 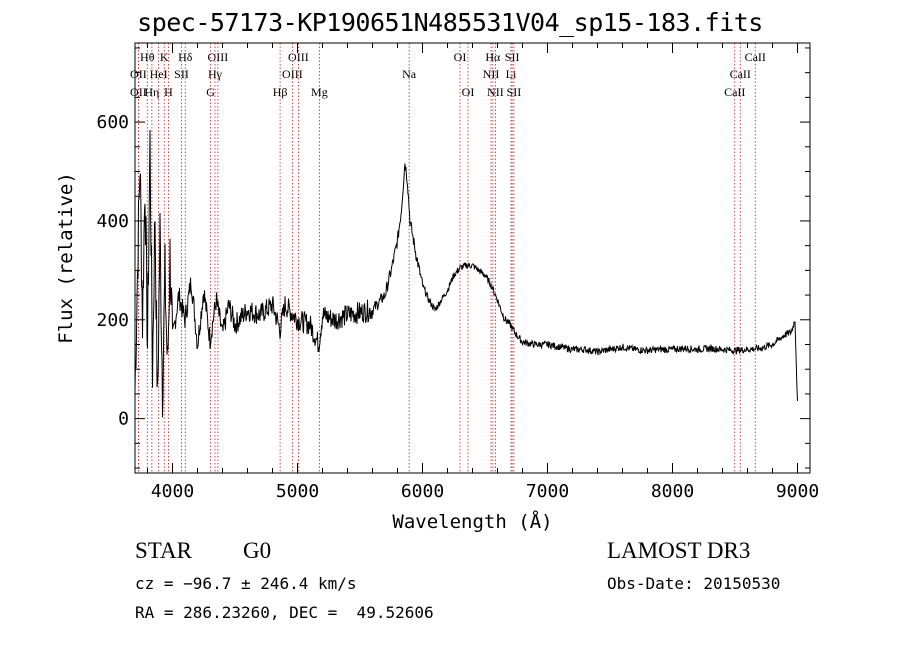 I want to click on obs-date-text: Obs-Date: 20150530, so click(x=694, y=583).